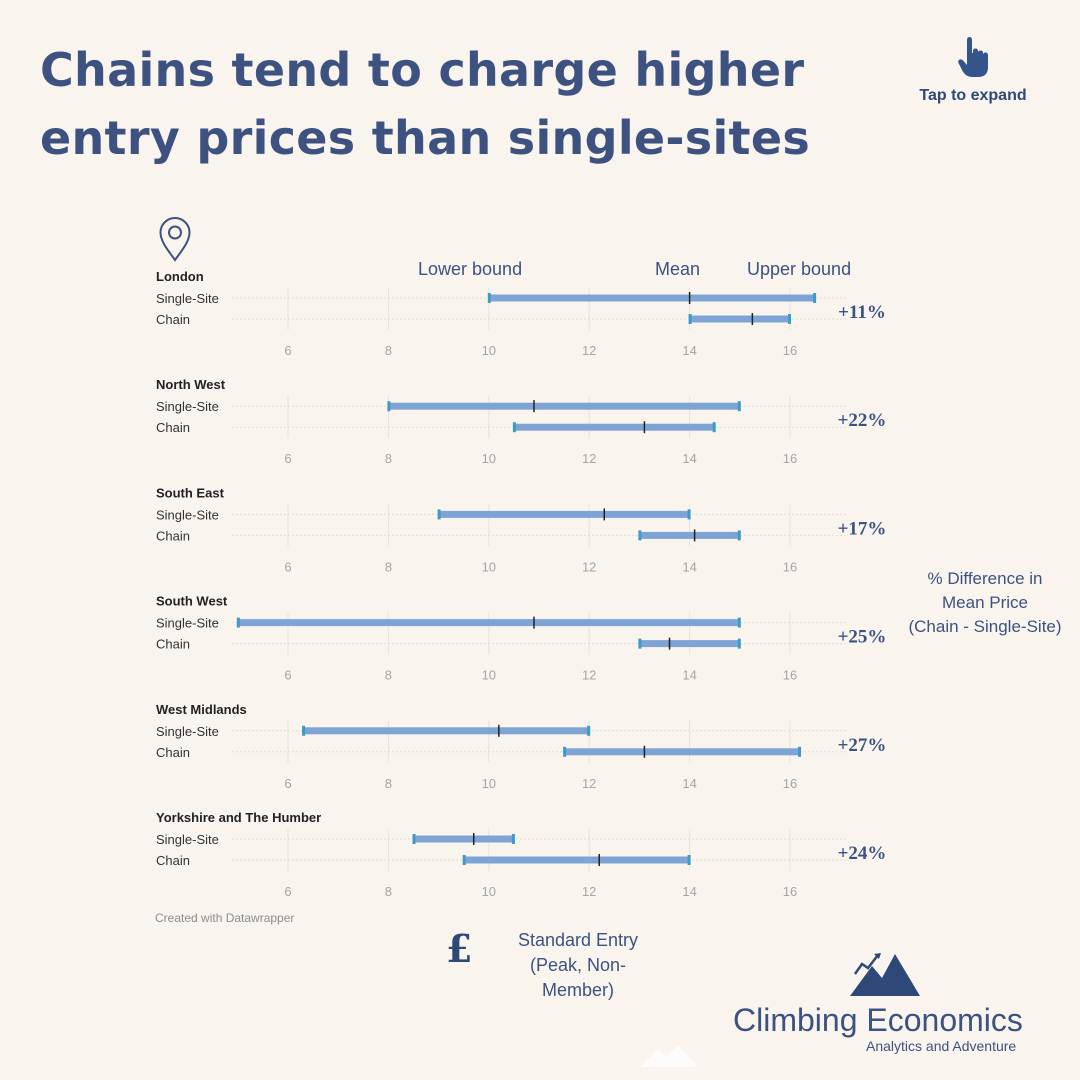 The width and height of the screenshot is (1080, 1080). What do you see at coordinates (862, 528) in the screenshot?
I see `diff-label: +17%` at bounding box center [862, 528].